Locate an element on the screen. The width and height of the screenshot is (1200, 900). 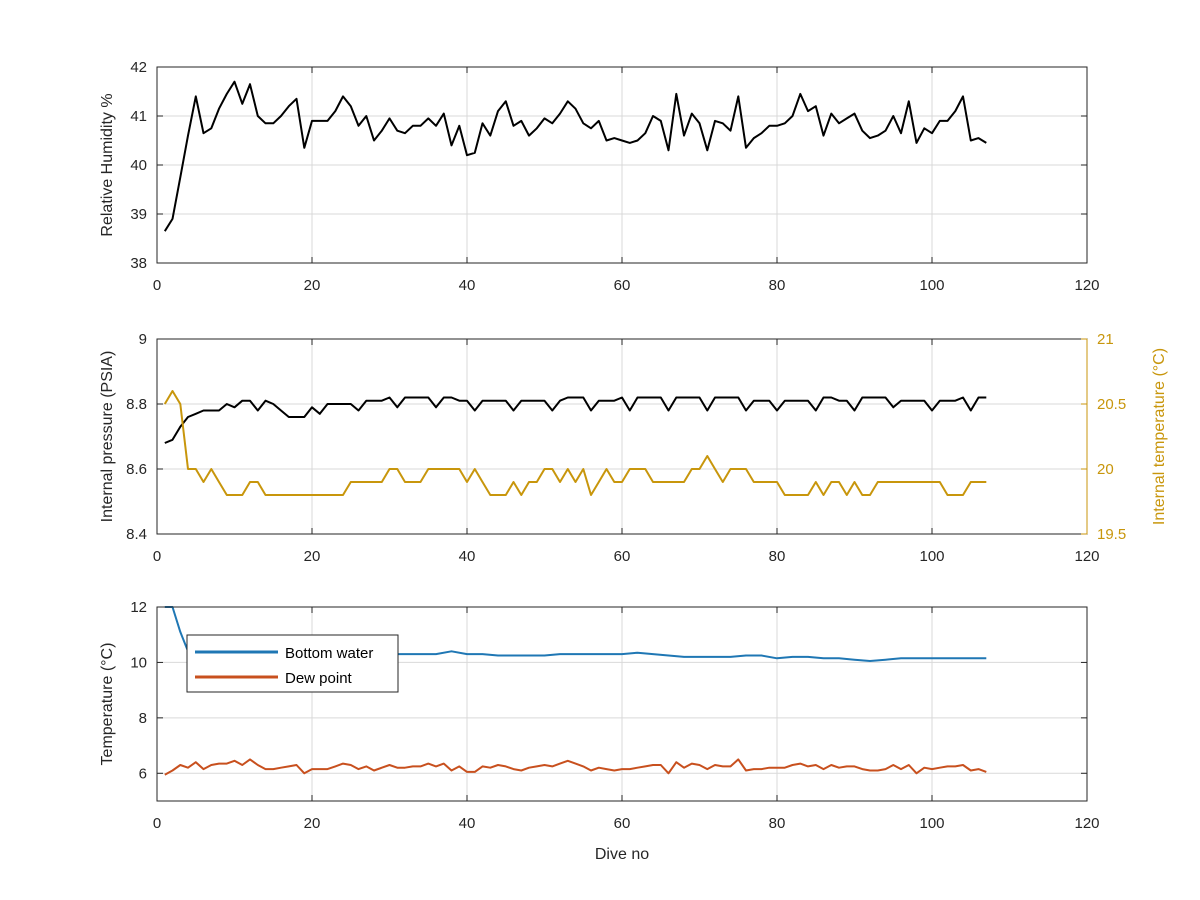
y-tick-label: 8 is located at coordinates (143, 718).